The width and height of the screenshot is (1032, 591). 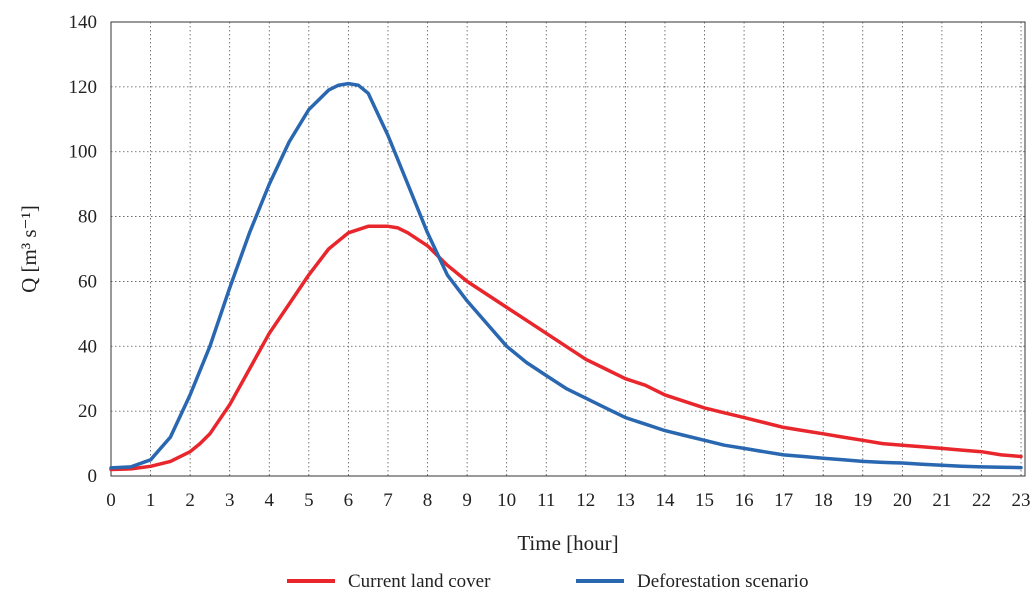 What do you see at coordinates (419, 581) in the screenshot?
I see `legend-label-current: Current land cover` at bounding box center [419, 581].